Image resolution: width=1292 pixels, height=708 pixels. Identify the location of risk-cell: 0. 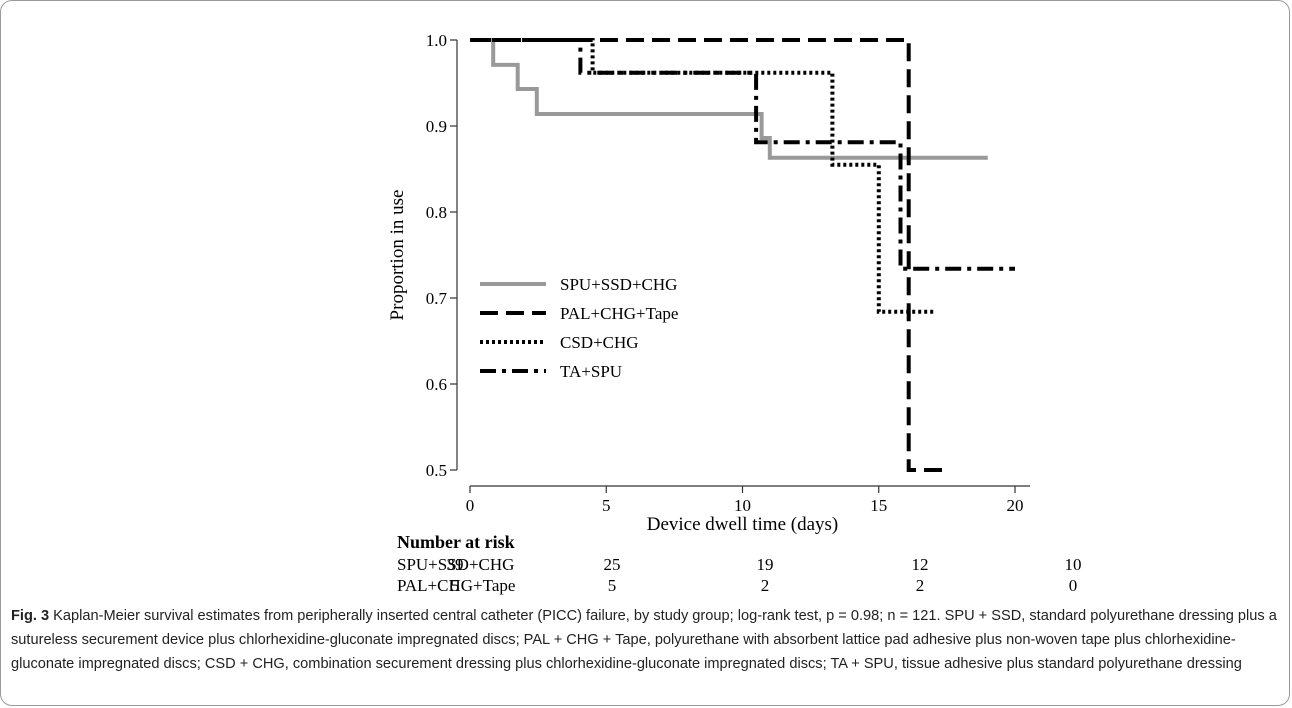
(1073, 585).